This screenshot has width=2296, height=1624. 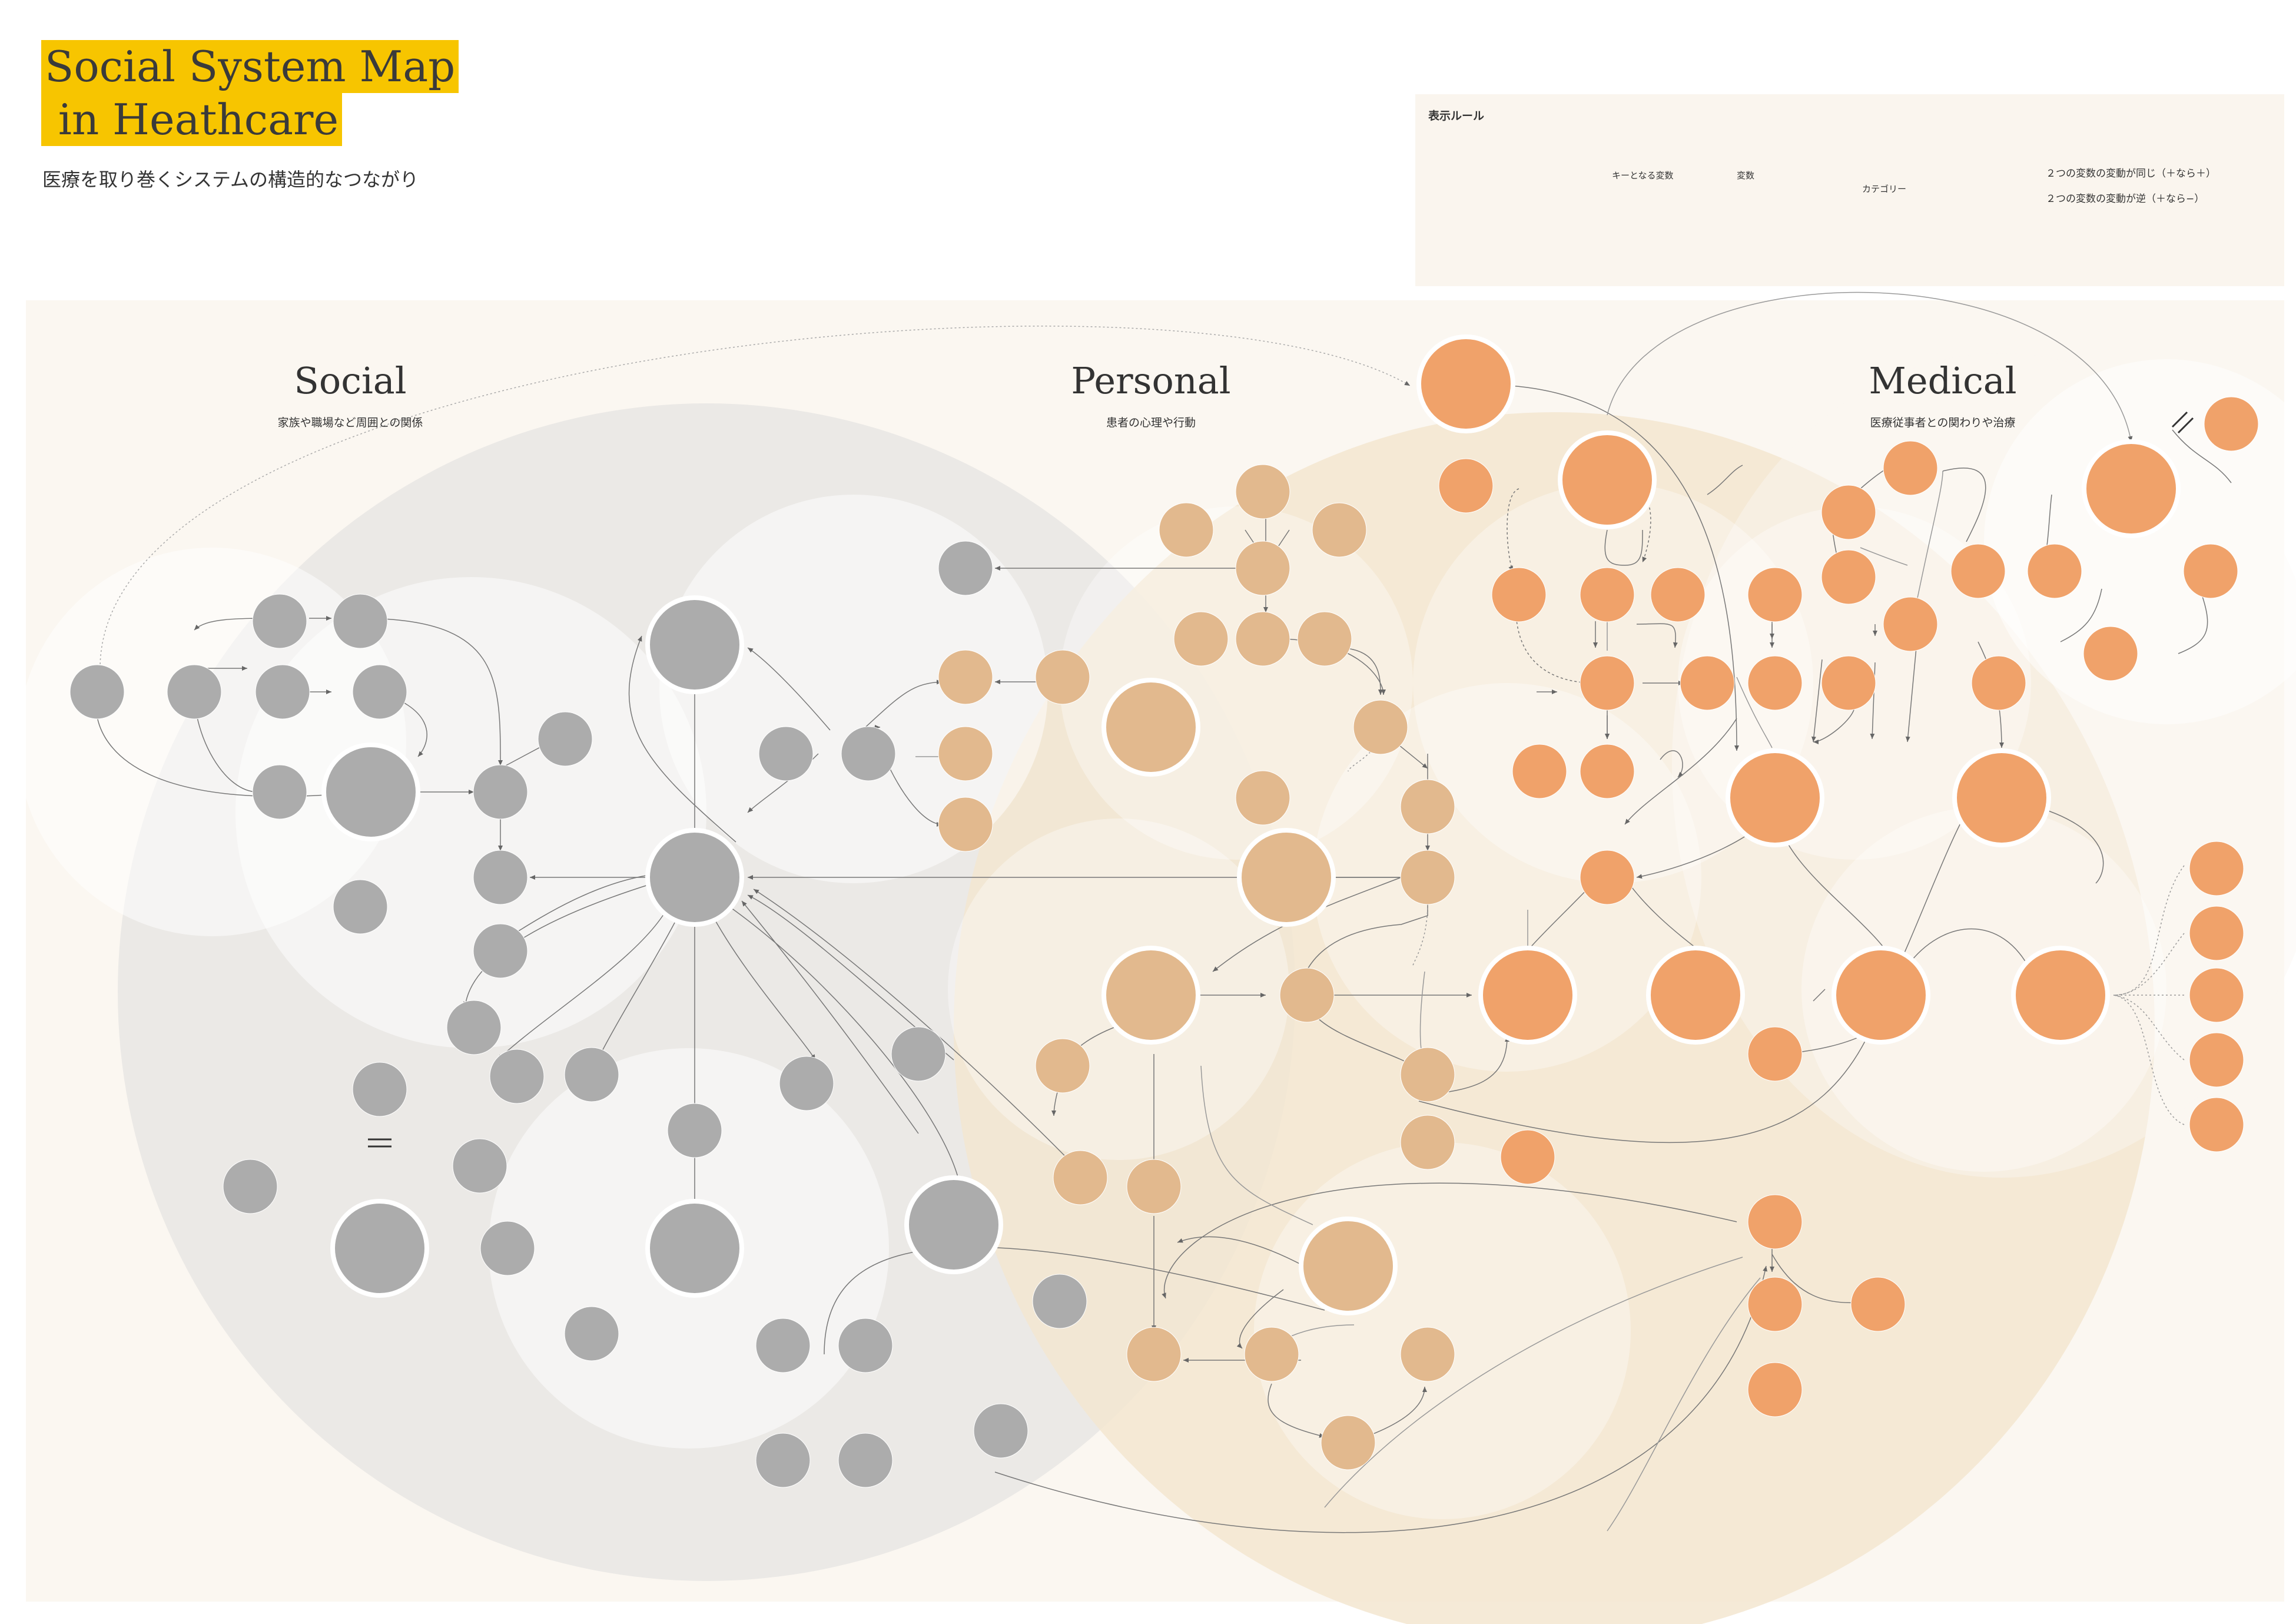 What do you see at coordinates (1151, 422) in the screenshot?
I see `section-subtitle-personal: 患者の心理や行動` at bounding box center [1151, 422].